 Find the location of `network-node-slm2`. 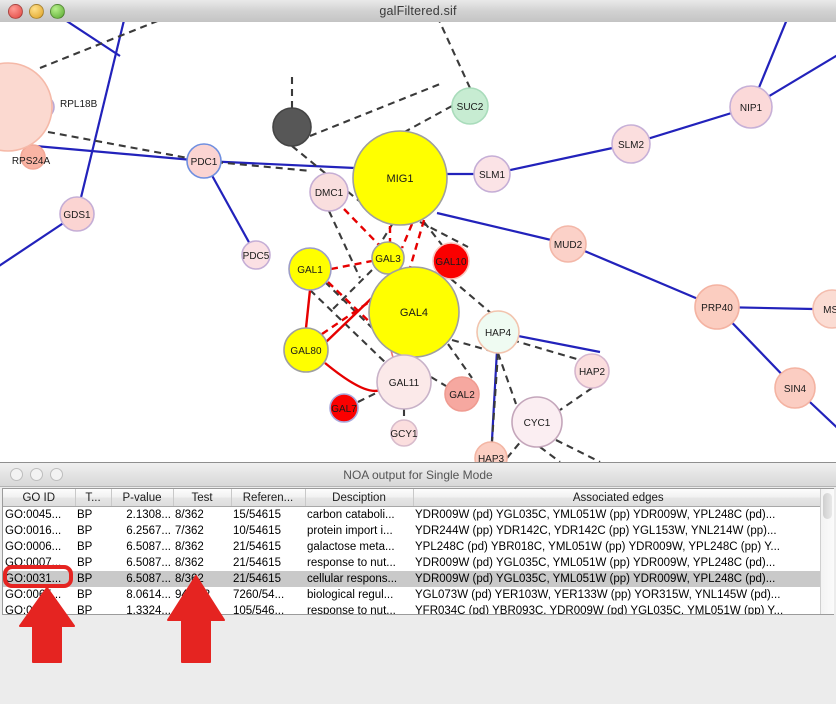

network-node-slm2 is located at coordinates (631, 144).